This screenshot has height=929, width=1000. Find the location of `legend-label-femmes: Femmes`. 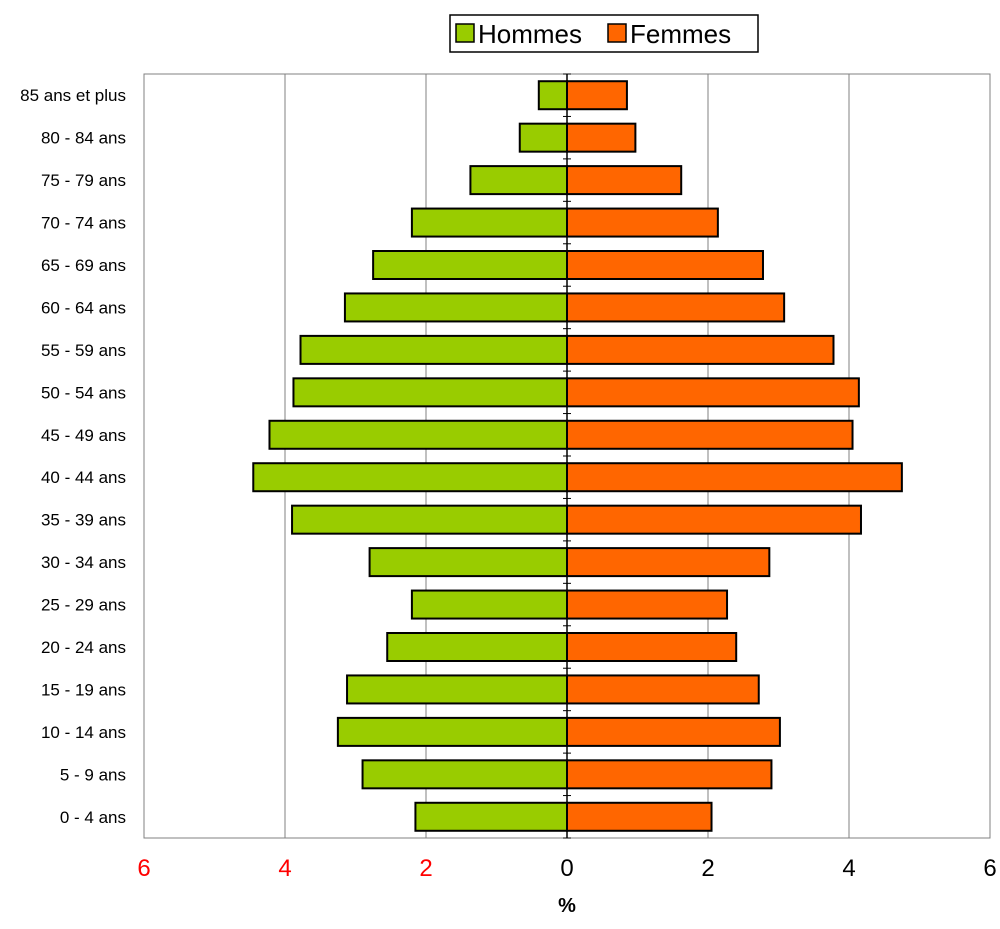

legend-label-femmes: Femmes is located at coordinates (680, 34).